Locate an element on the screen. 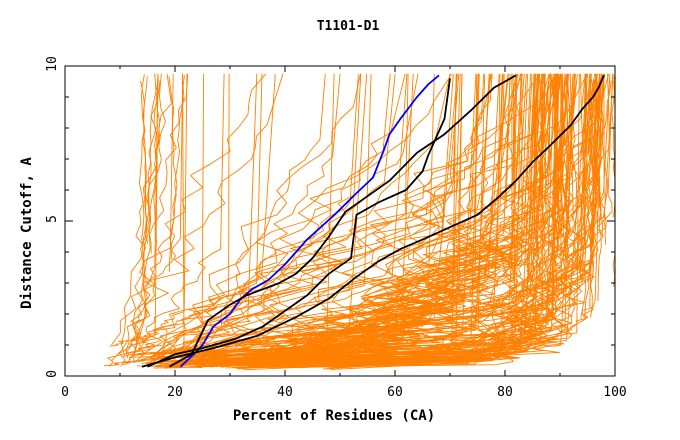 This screenshot has width=680, height=440. y-tick-label: 0 is located at coordinates (52, 374).